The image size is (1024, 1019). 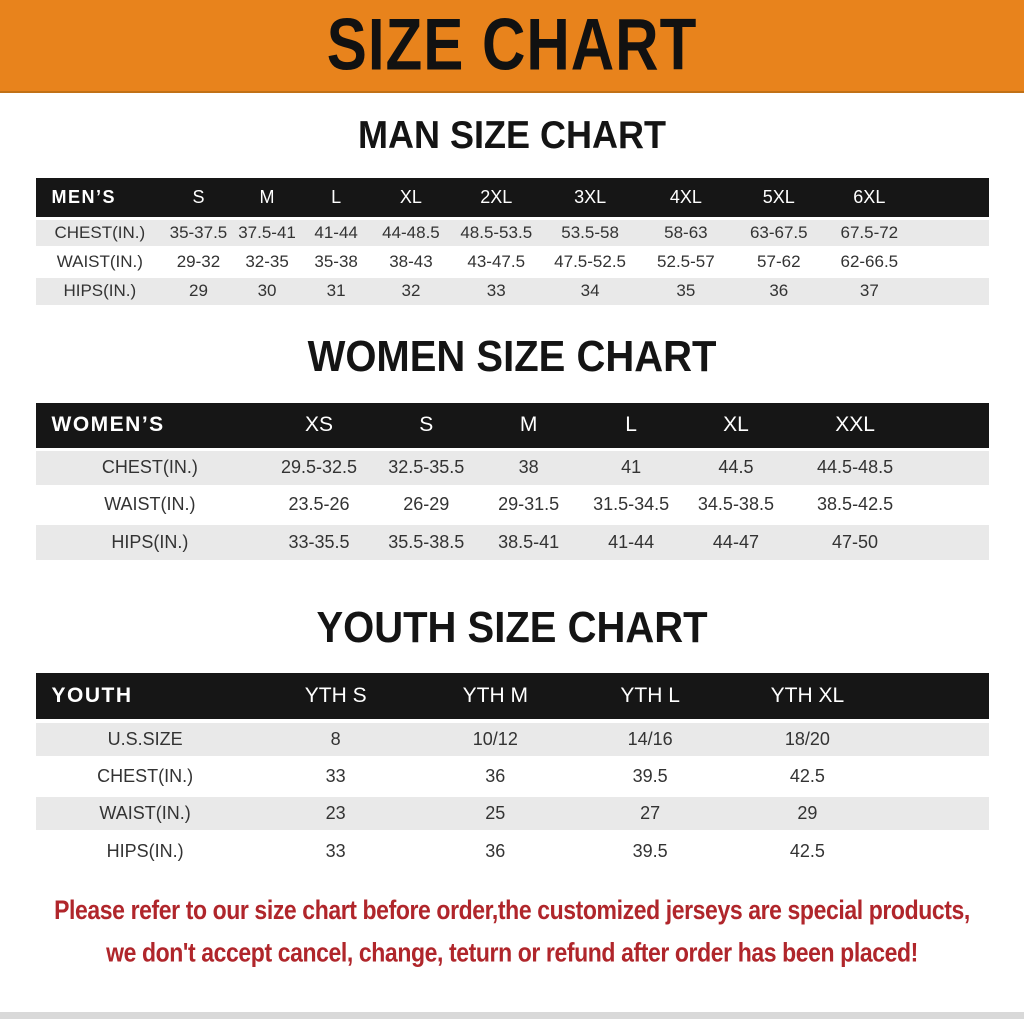 What do you see at coordinates (512, 1015) in the screenshot?
I see `bottom-edge-strip` at bounding box center [512, 1015].